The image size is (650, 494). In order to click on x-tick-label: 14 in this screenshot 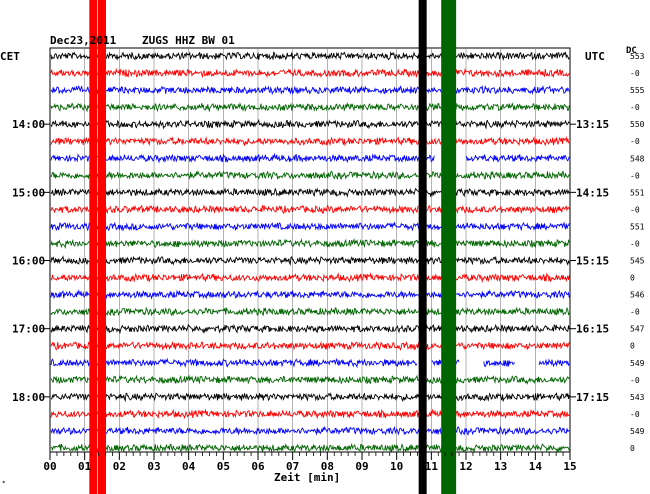, I will do `click(536, 466)`.